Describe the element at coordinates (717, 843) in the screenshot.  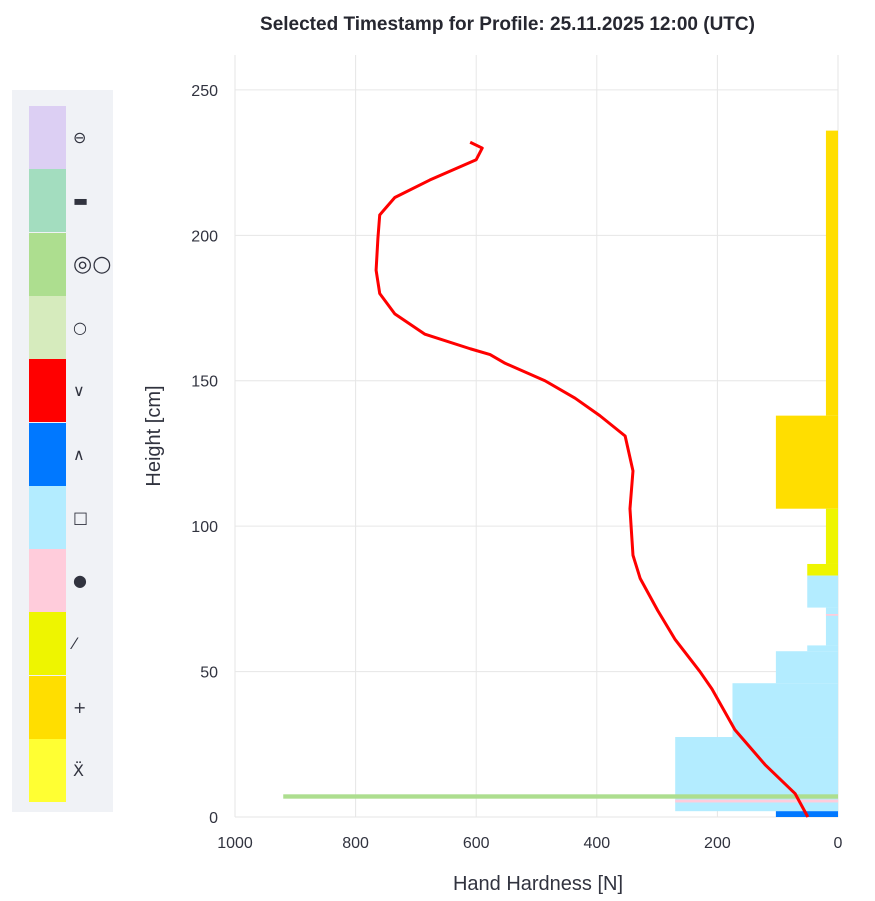
I see `x-tick-label: 200` at that location.